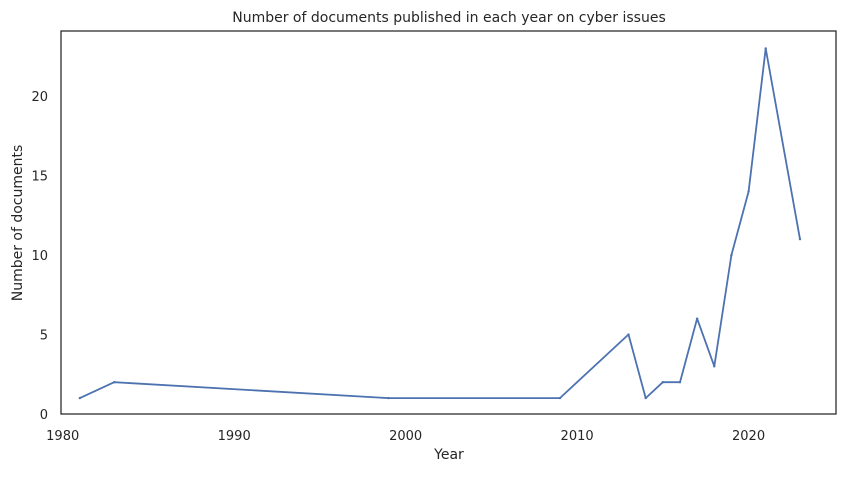 The width and height of the screenshot is (845, 477). Describe the element at coordinates (44, 415) in the screenshot. I see `y-tick-label: 0` at that location.